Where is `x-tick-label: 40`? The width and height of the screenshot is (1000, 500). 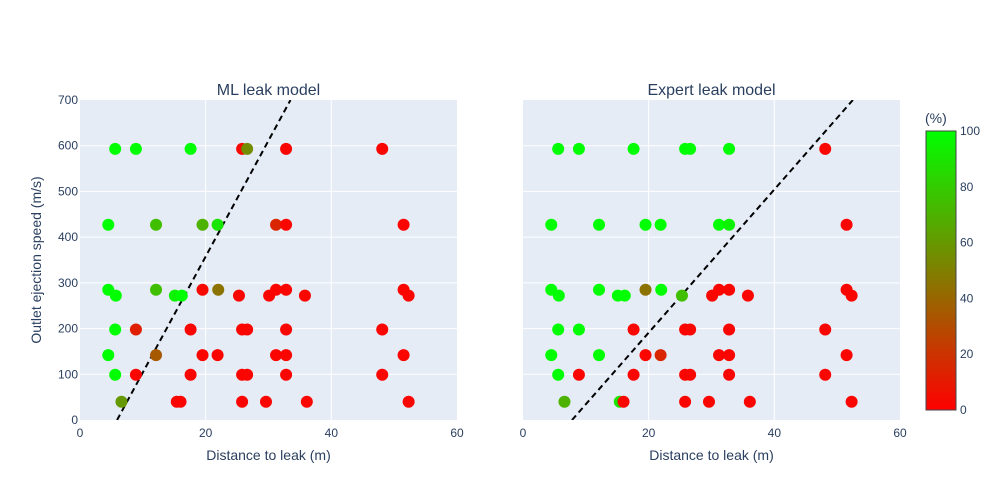
x-tick-label: 40 is located at coordinates (775, 433).